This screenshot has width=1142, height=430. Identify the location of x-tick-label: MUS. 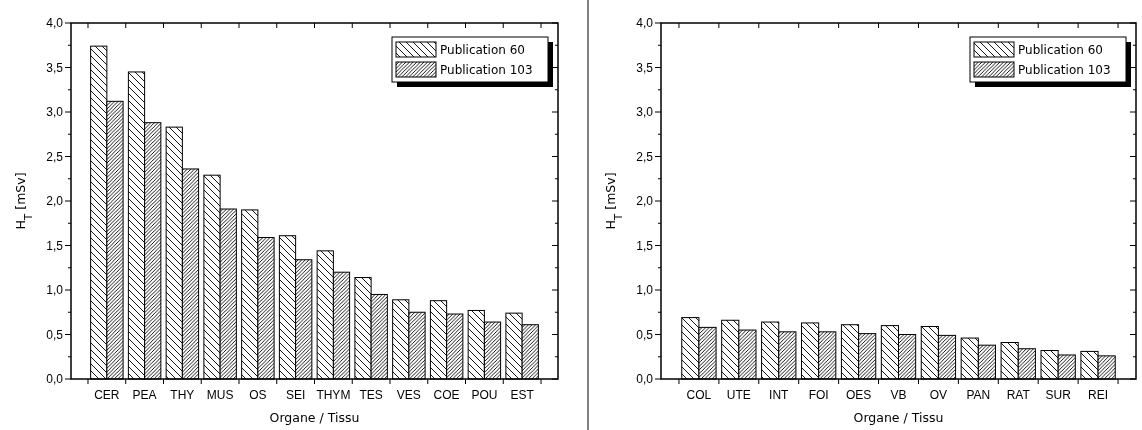
(220, 395).